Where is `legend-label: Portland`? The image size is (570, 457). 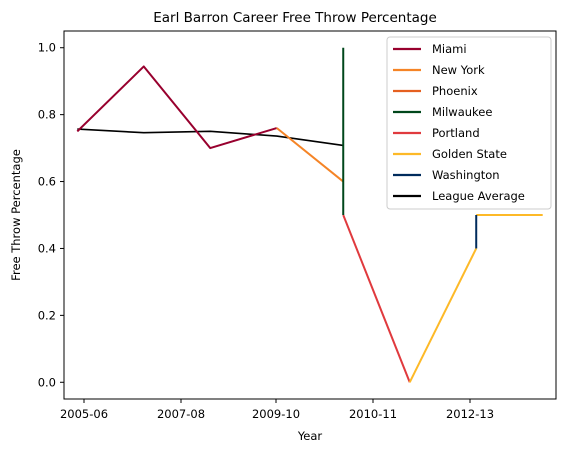
legend-label: Portland is located at coordinates (456, 133).